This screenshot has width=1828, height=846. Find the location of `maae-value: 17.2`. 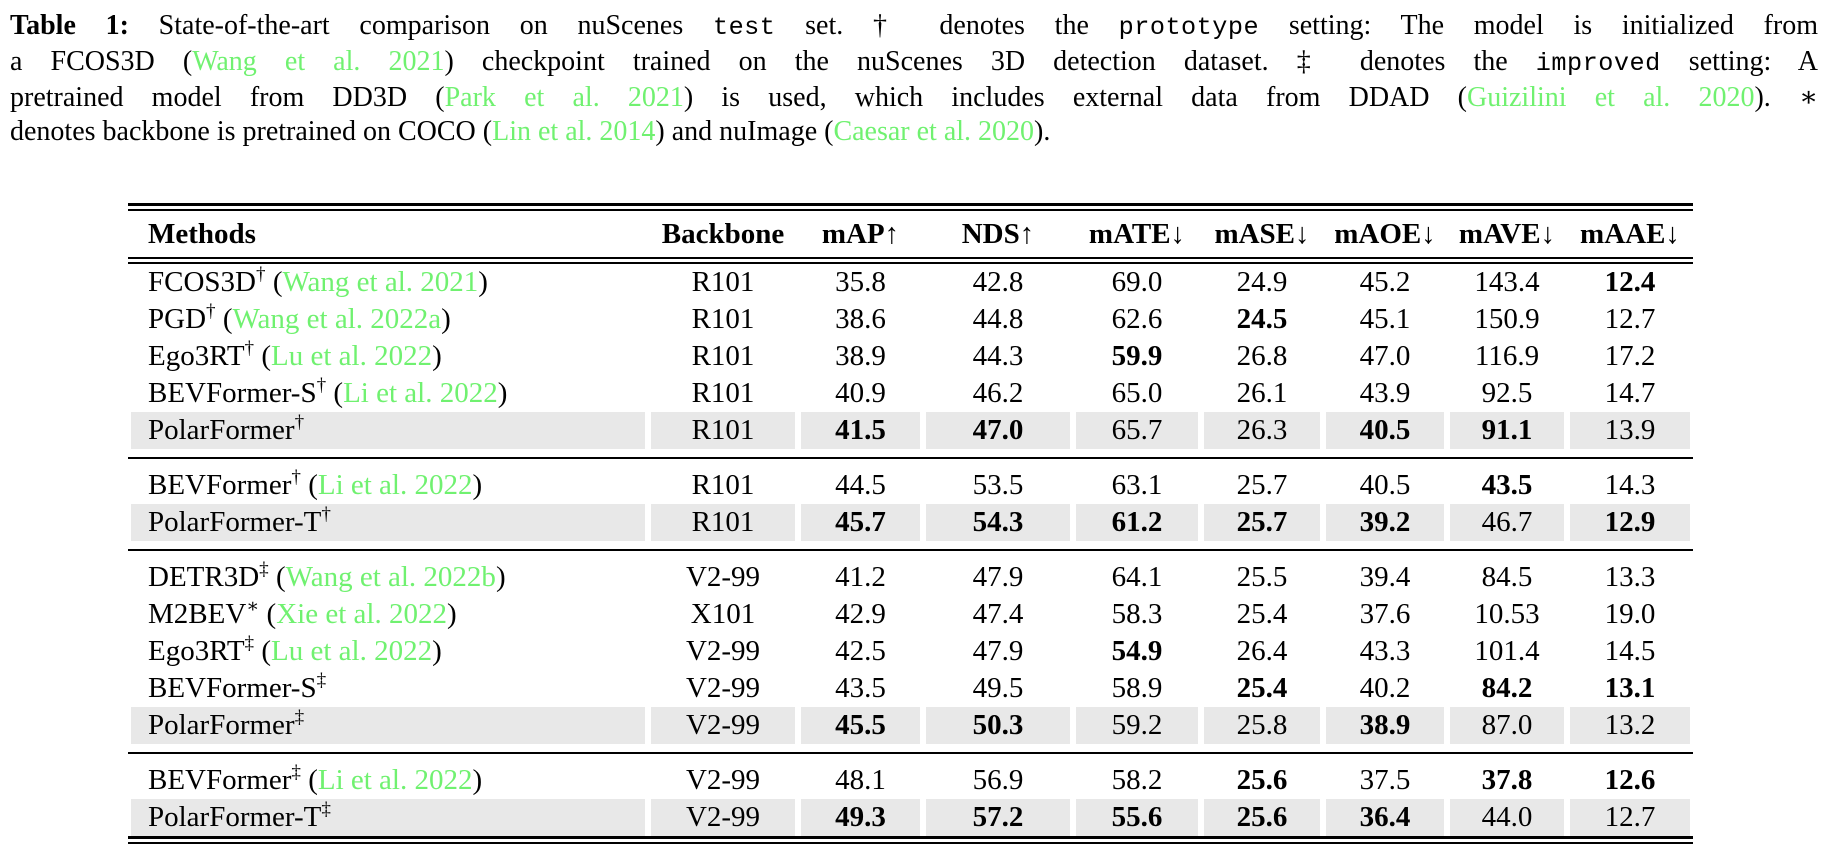

maae-value: 17.2 is located at coordinates (1630, 356).